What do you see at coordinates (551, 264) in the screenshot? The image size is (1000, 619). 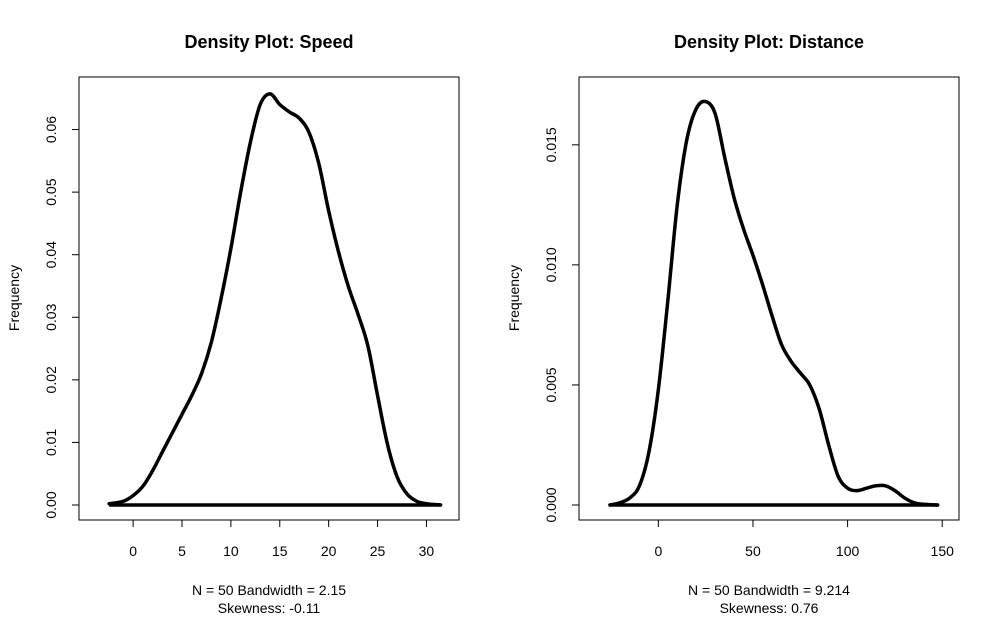 I see `distance-y-tick-label: 0.010` at bounding box center [551, 264].